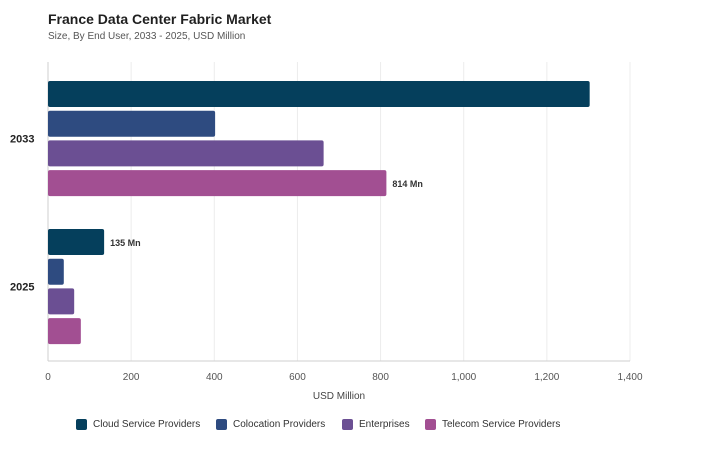  Describe the element at coordinates (48, 377) in the screenshot. I see `x-tick-label: 0` at that location.